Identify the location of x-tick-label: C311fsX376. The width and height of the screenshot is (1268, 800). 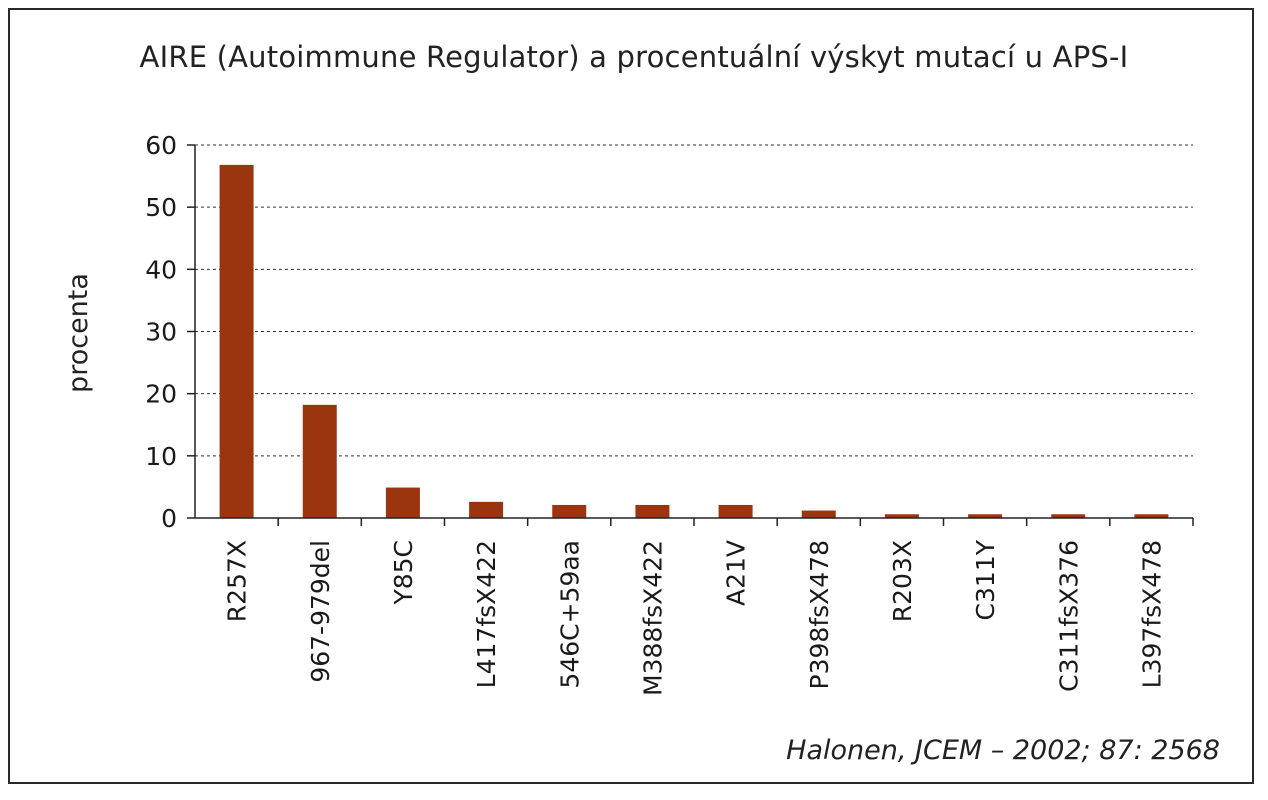
(1068, 616).